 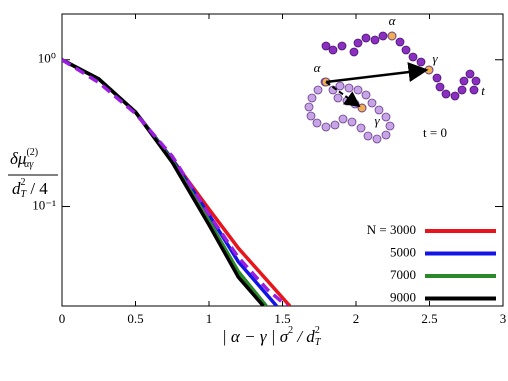 I want to click on label-part: δμ, so click(x=18, y=158).